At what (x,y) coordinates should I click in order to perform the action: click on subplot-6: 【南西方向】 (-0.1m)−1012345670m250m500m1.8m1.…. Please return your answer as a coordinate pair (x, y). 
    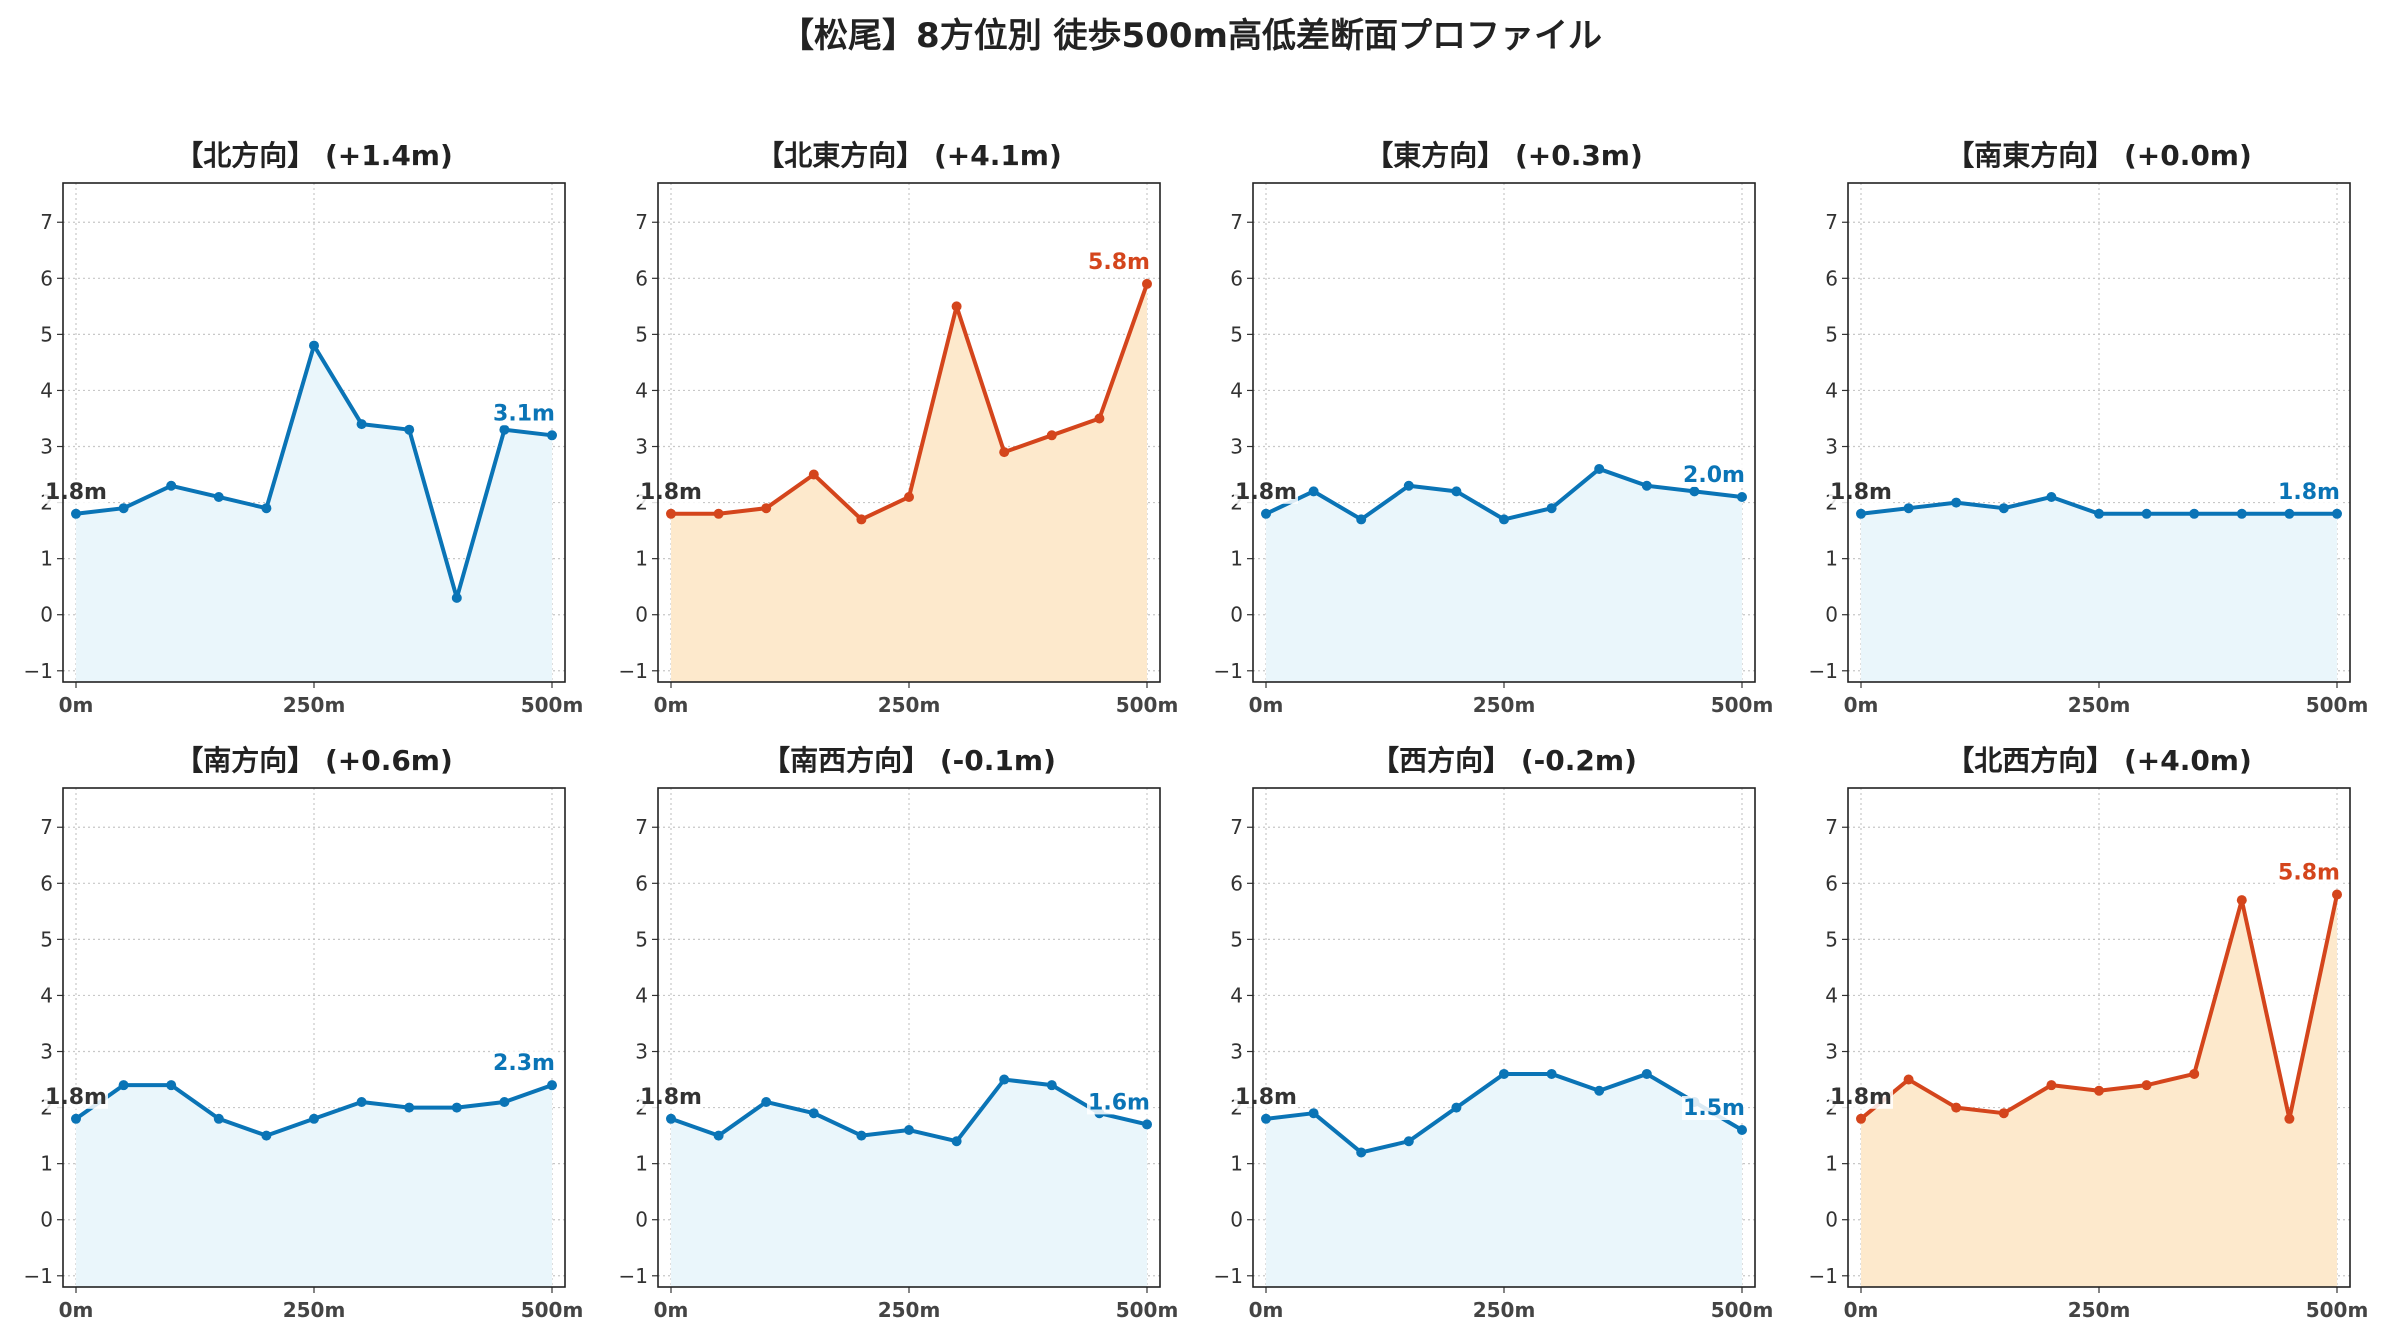
    Looking at the image, I should click on (899, 1033).